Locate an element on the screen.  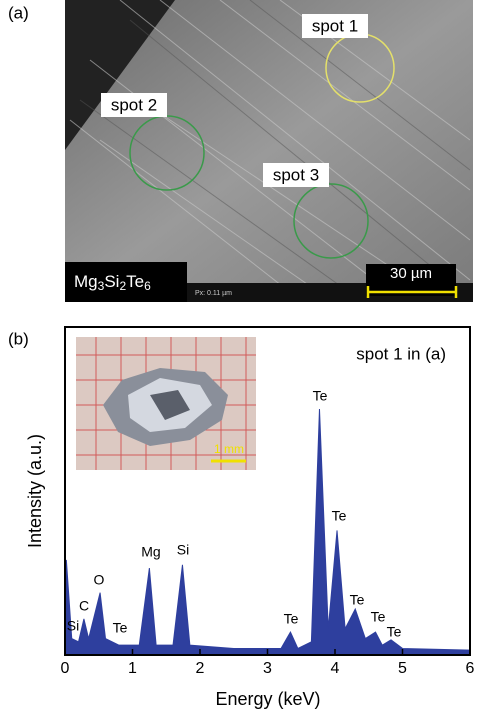
formula-part: 2 is located at coordinates (122, 286).